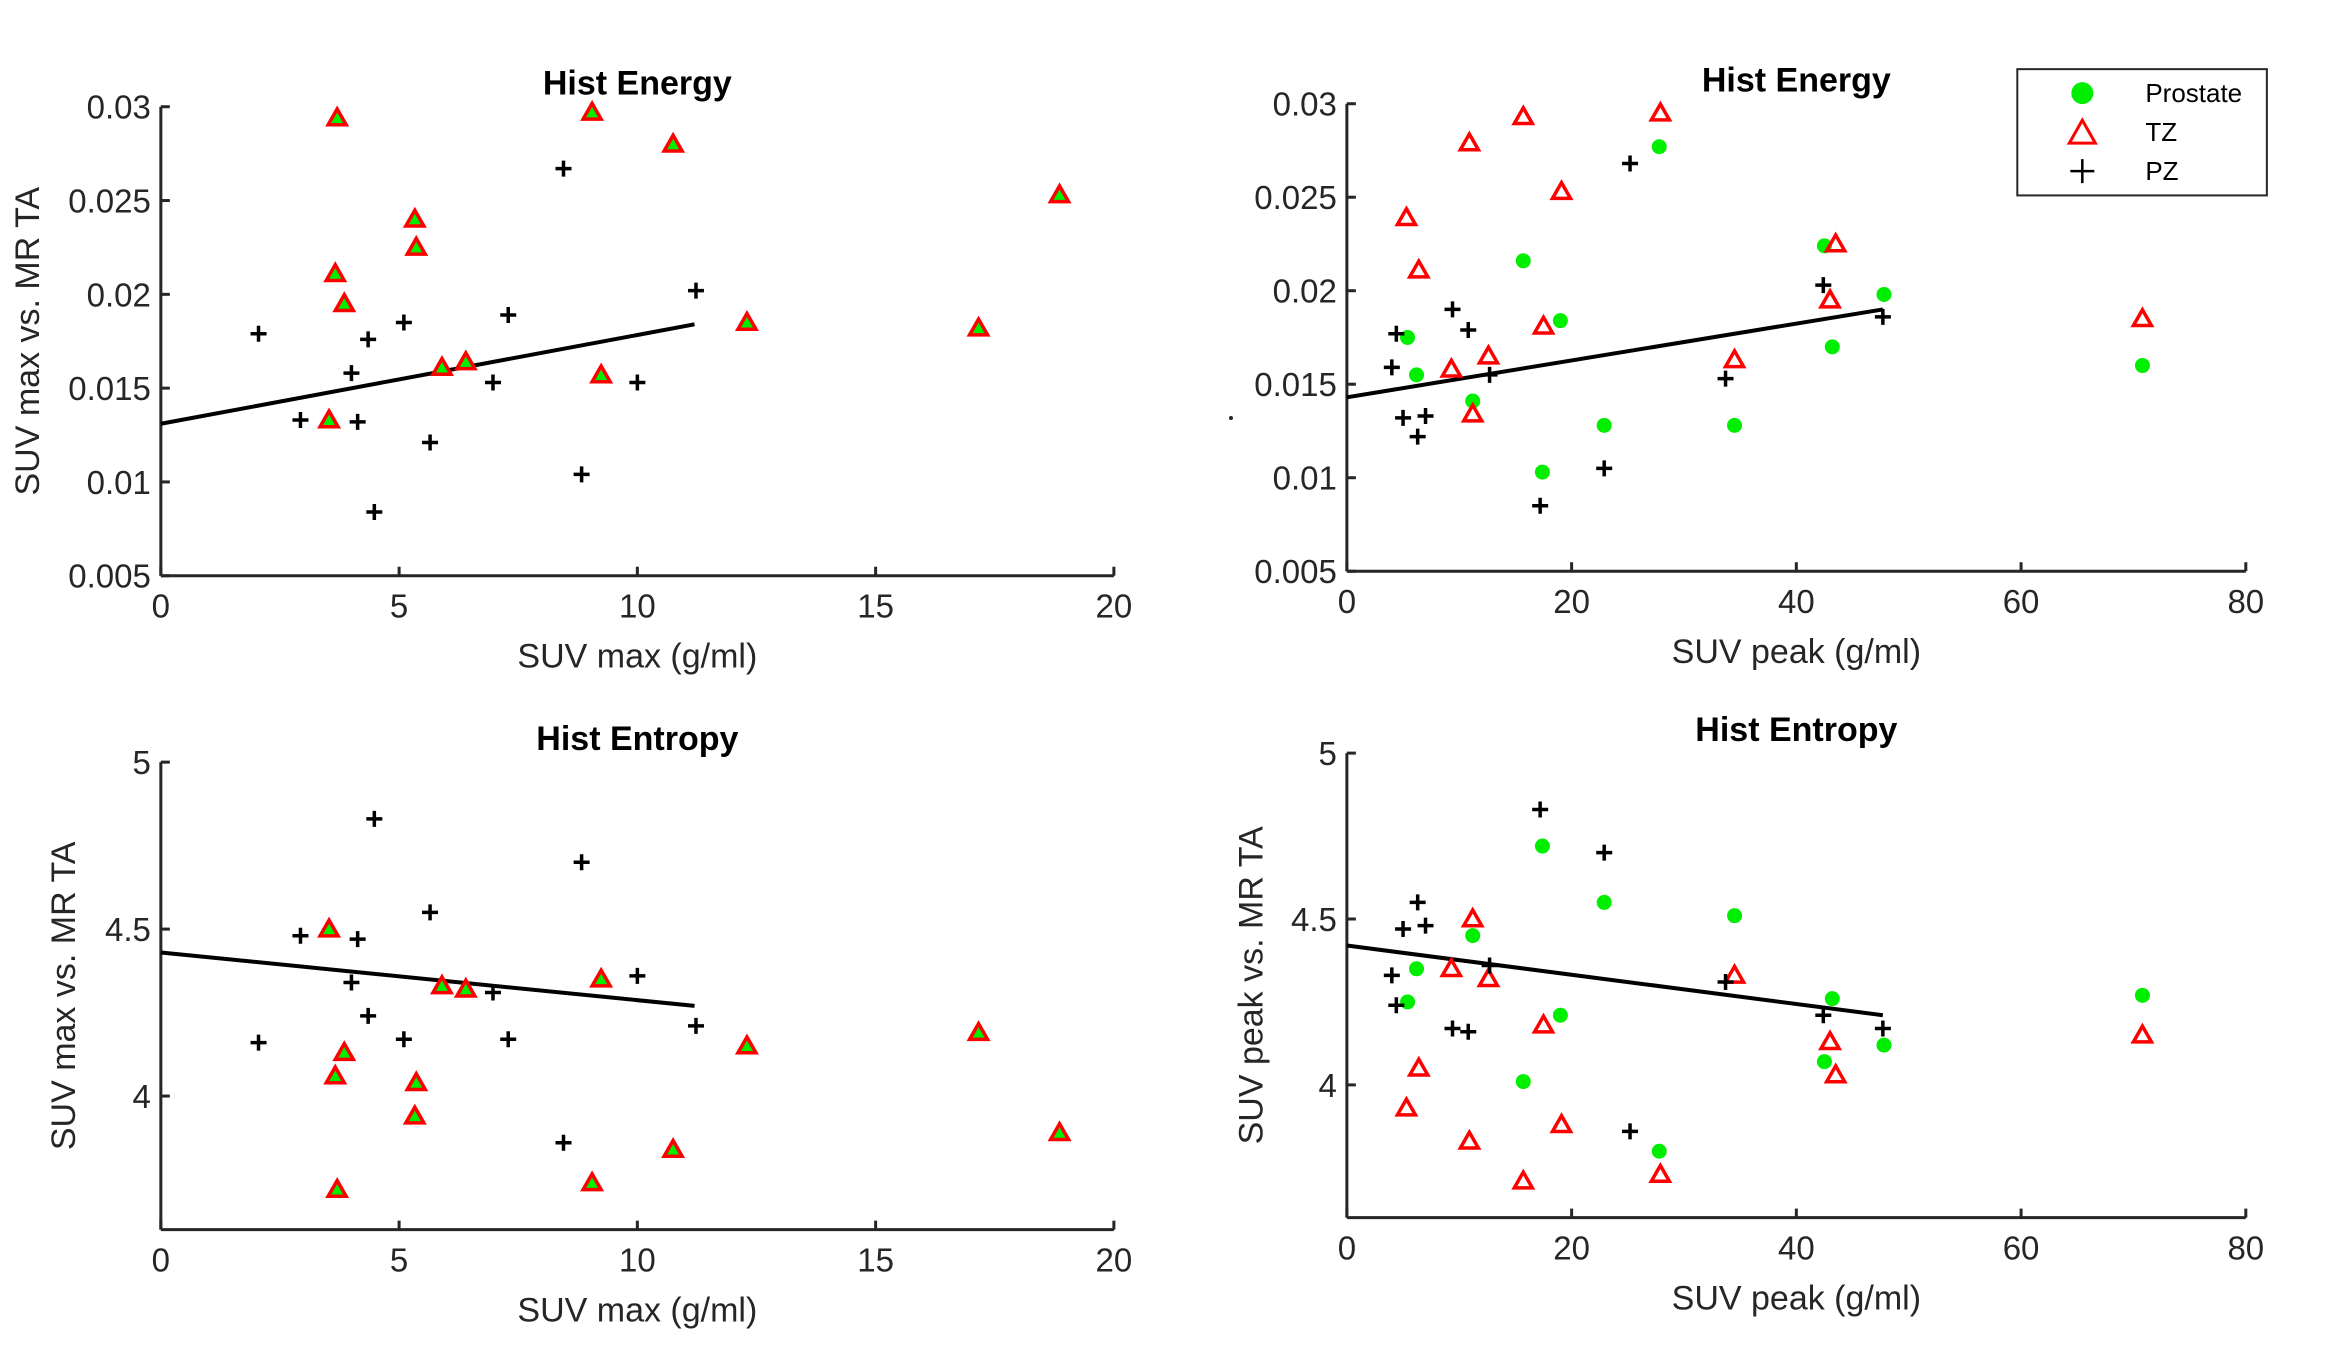 The height and width of the screenshot is (1370, 2336). I want to click on legend-marker-triangle-icon, so click(2082, 131).